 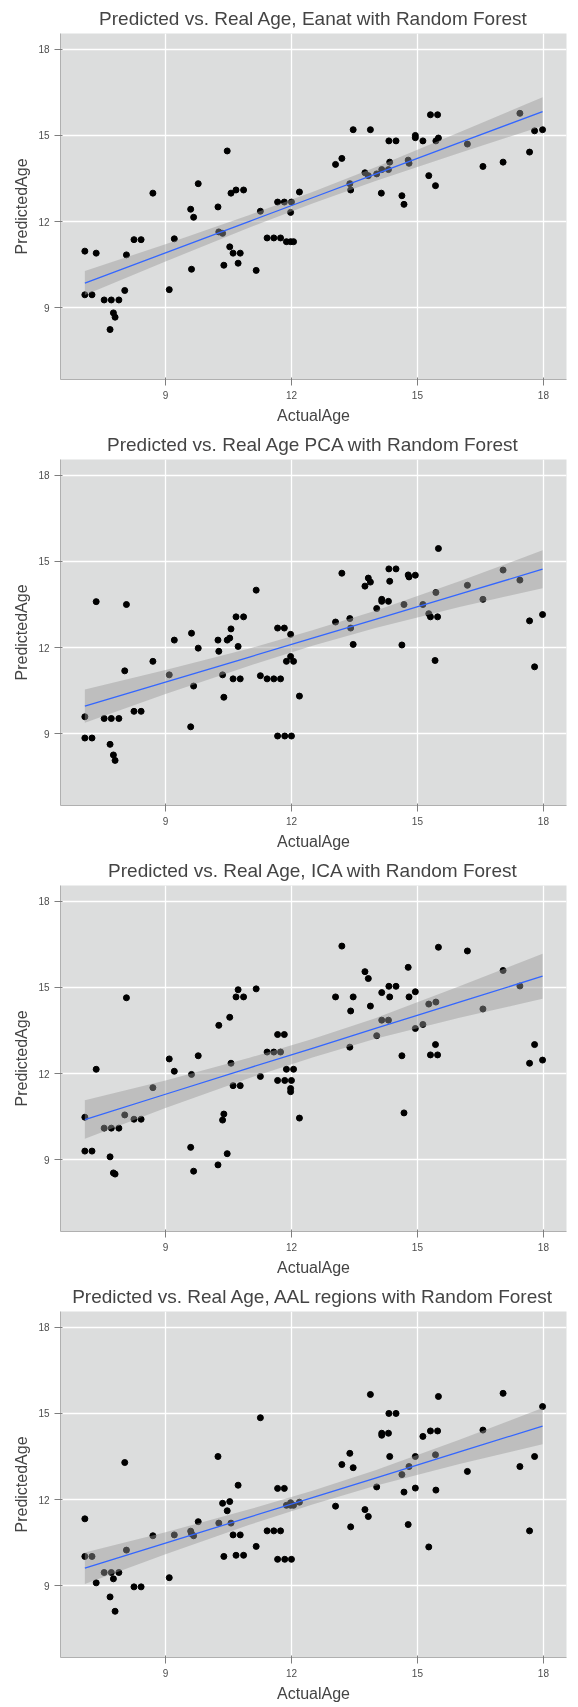 What do you see at coordinates (312, 1296) in the screenshot?
I see `chart-title: Predicted vs. Real Age, AAL regions with Random Forest` at bounding box center [312, 1296].